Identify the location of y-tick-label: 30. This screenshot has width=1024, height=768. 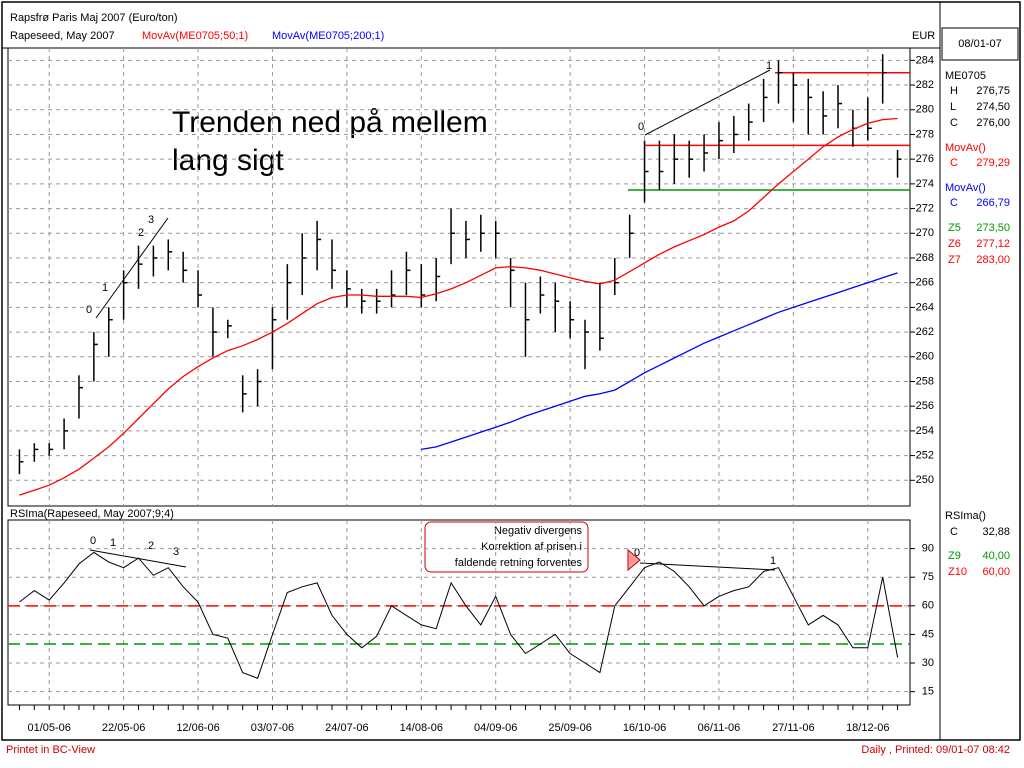
(928, 663).